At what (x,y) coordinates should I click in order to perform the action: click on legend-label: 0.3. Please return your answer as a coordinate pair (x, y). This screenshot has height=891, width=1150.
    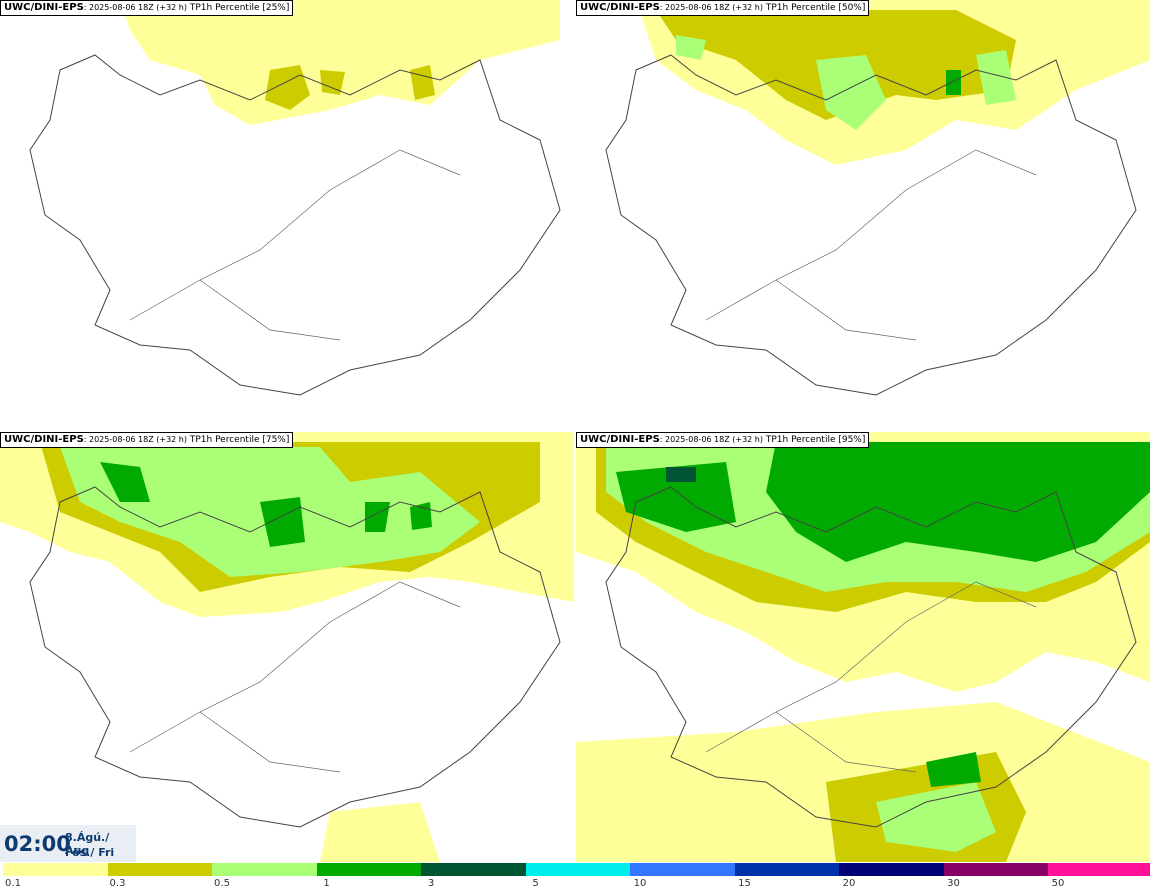
    Looking at the image, I should click on (117, 883).